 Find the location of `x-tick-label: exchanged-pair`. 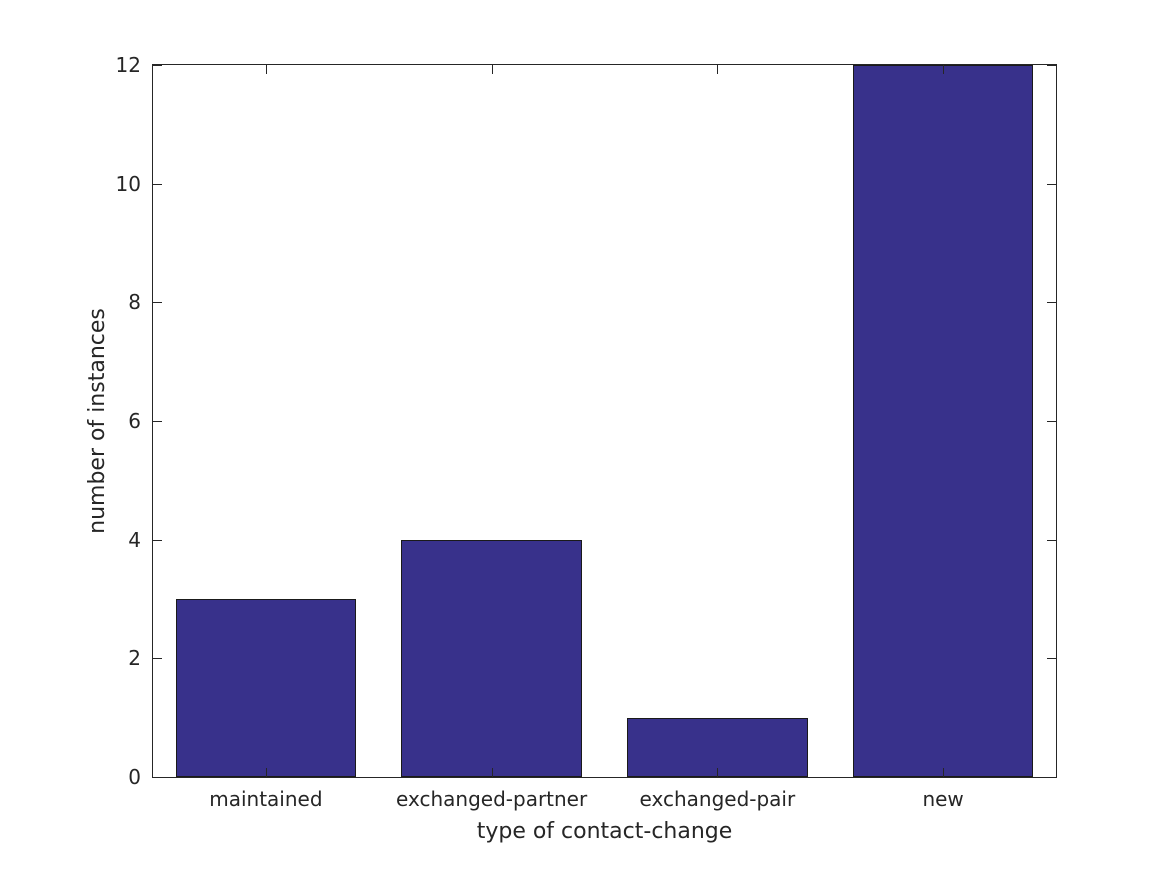

x-tick-label: exchanged-pair is located at coordinates (717, 799).